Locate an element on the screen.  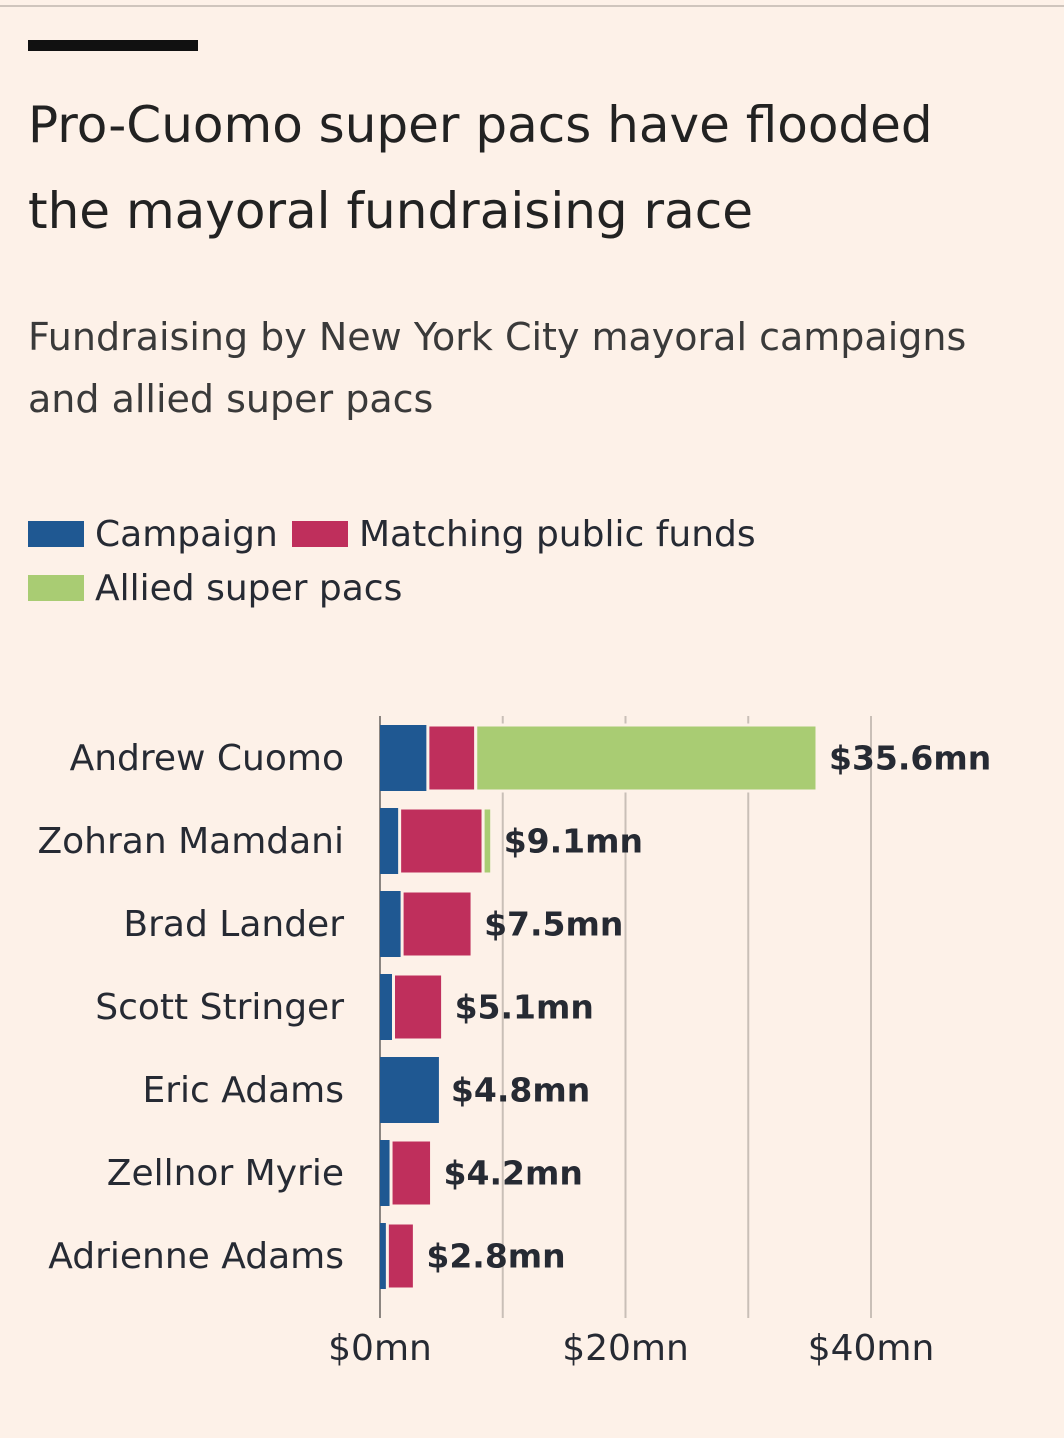
legend-label: Campaign is located at coordinates (186, 534).